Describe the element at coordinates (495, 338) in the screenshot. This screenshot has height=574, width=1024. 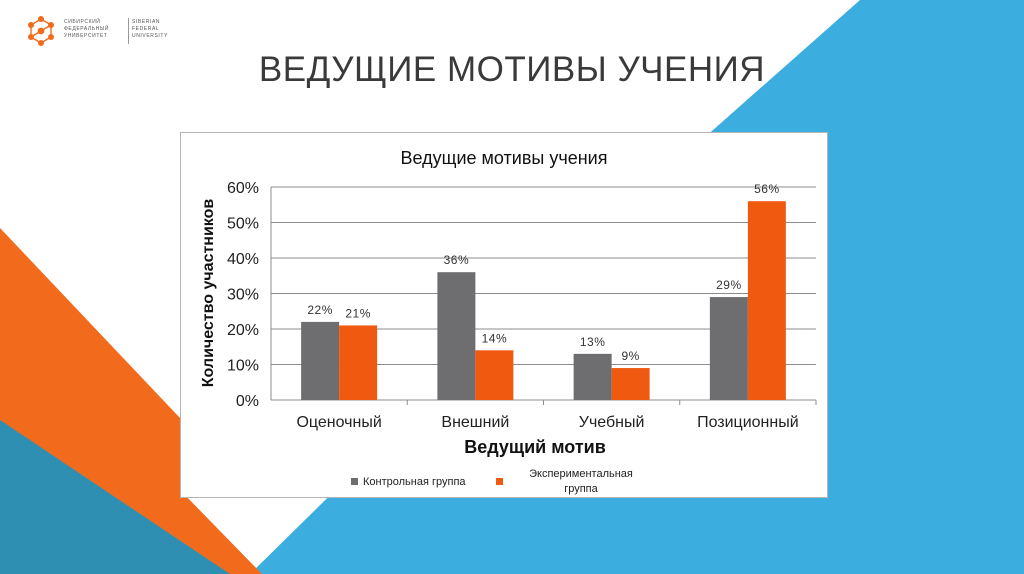
I see `data-label: 14%` at that location.